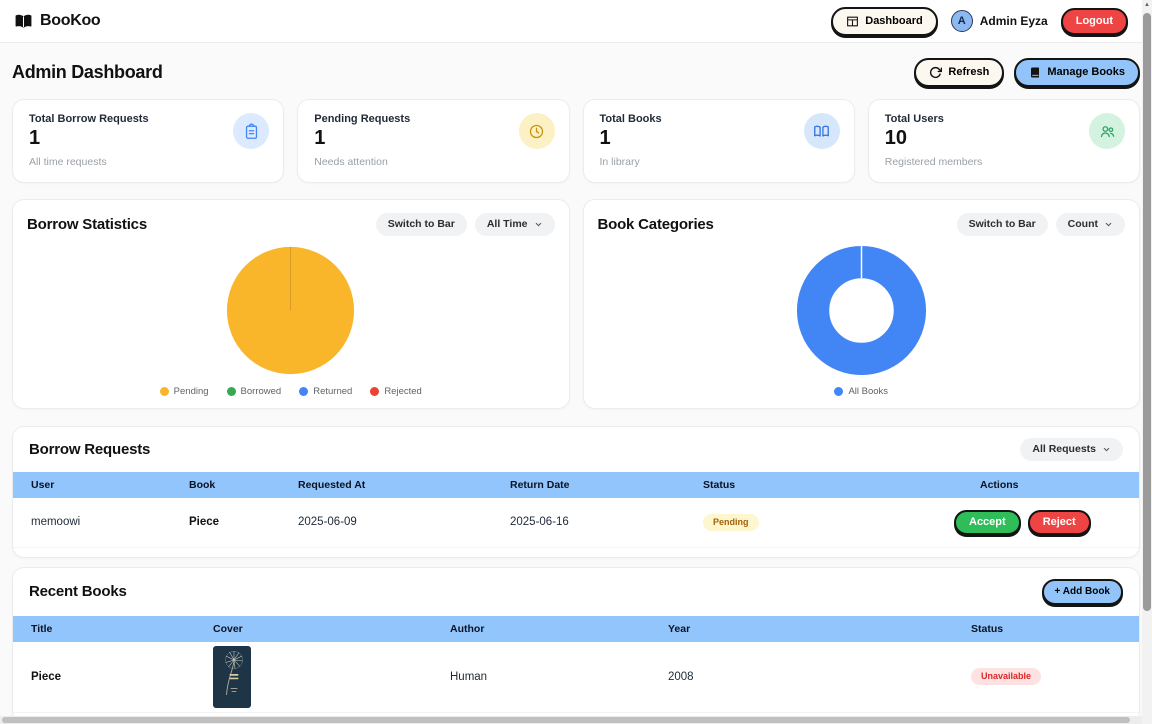 The image size is (1152, 724). What do you see at coordinates (1064, 449) in the screenshot?
I see `requests-filter-value: All Requests` at bounding box center [1064, 449].